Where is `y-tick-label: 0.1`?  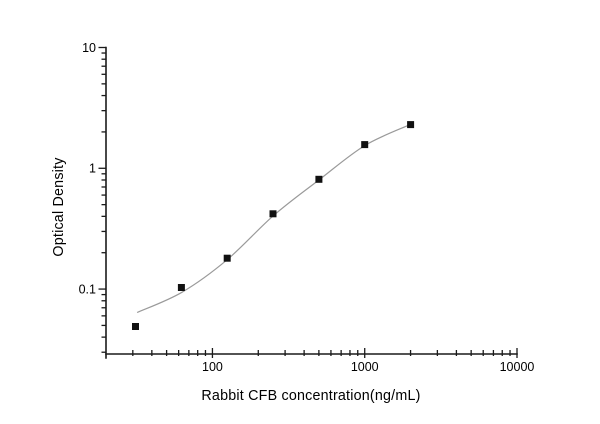
y-tick-label: 0.1 is located at coordinates (87, 289).